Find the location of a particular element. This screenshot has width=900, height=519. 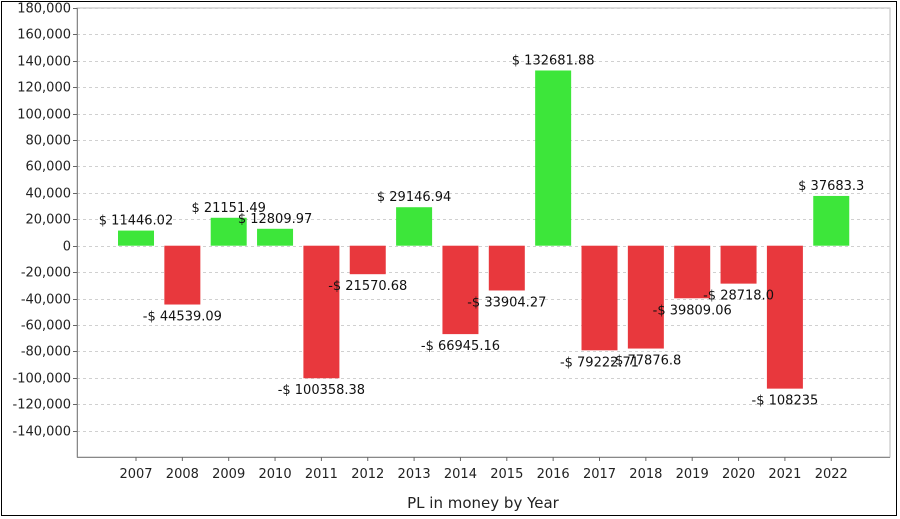

data-label-2007: $ 11446.02 is located at coordinates (136, 221).